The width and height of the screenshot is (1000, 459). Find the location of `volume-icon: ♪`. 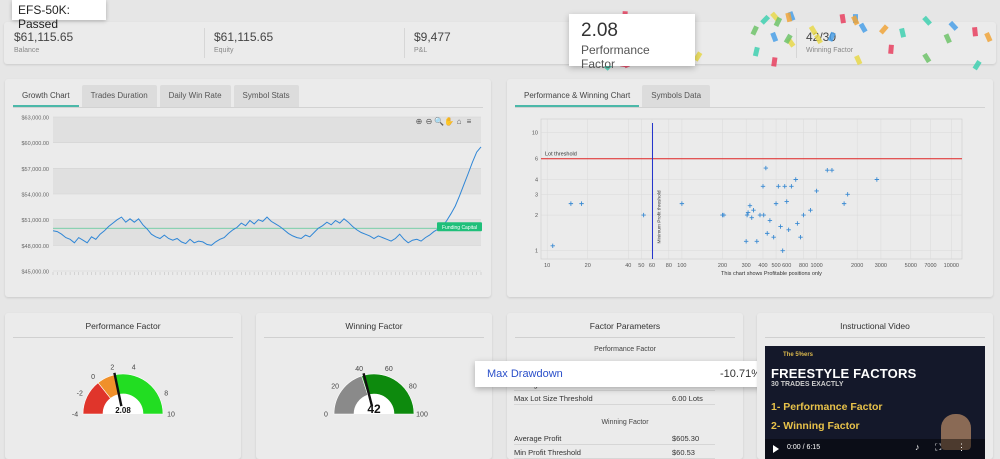

volume-icon: ♪ is located at coordinates (917, 447).